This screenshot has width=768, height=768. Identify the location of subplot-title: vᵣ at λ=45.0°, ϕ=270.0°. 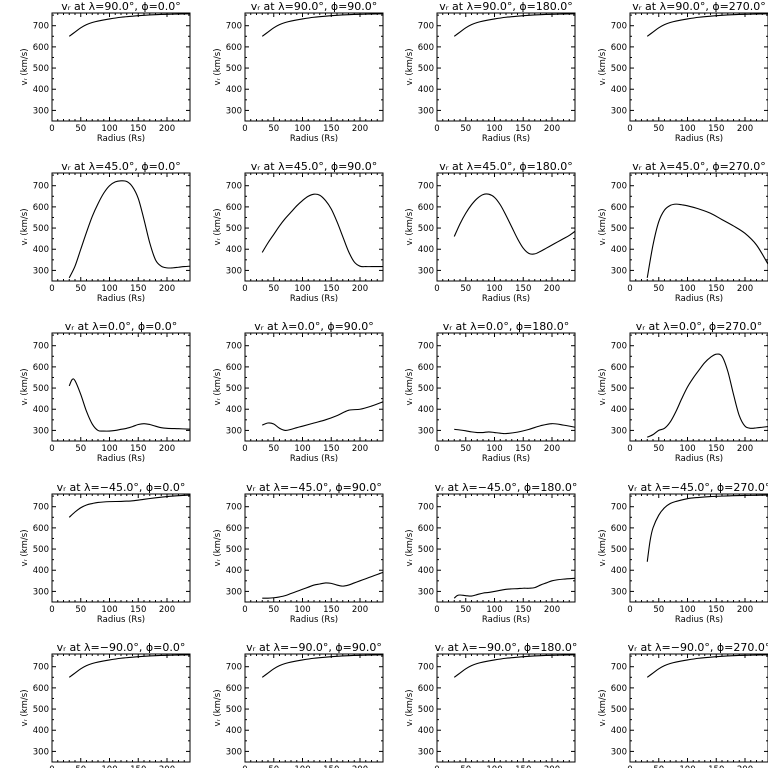
(699, 166).